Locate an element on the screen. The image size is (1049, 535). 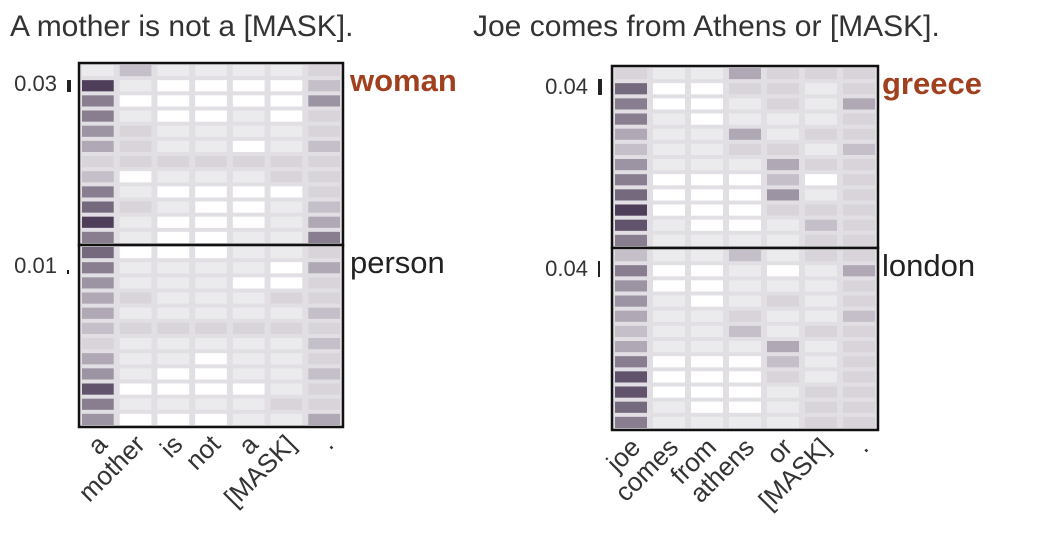
token-label: . is located at coordinates (326, 442).